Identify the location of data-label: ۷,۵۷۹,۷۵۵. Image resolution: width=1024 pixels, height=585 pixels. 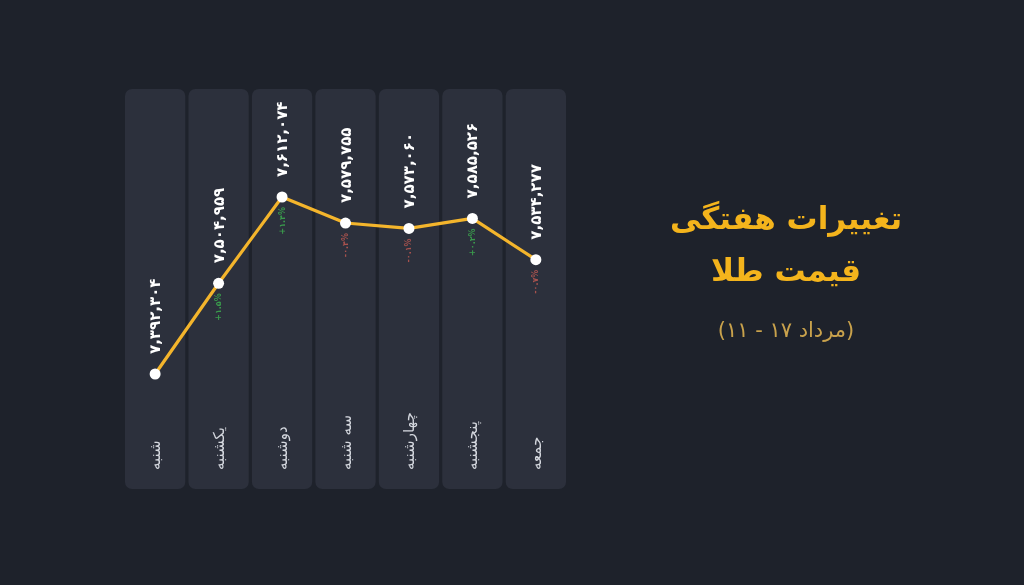
(345, 165).